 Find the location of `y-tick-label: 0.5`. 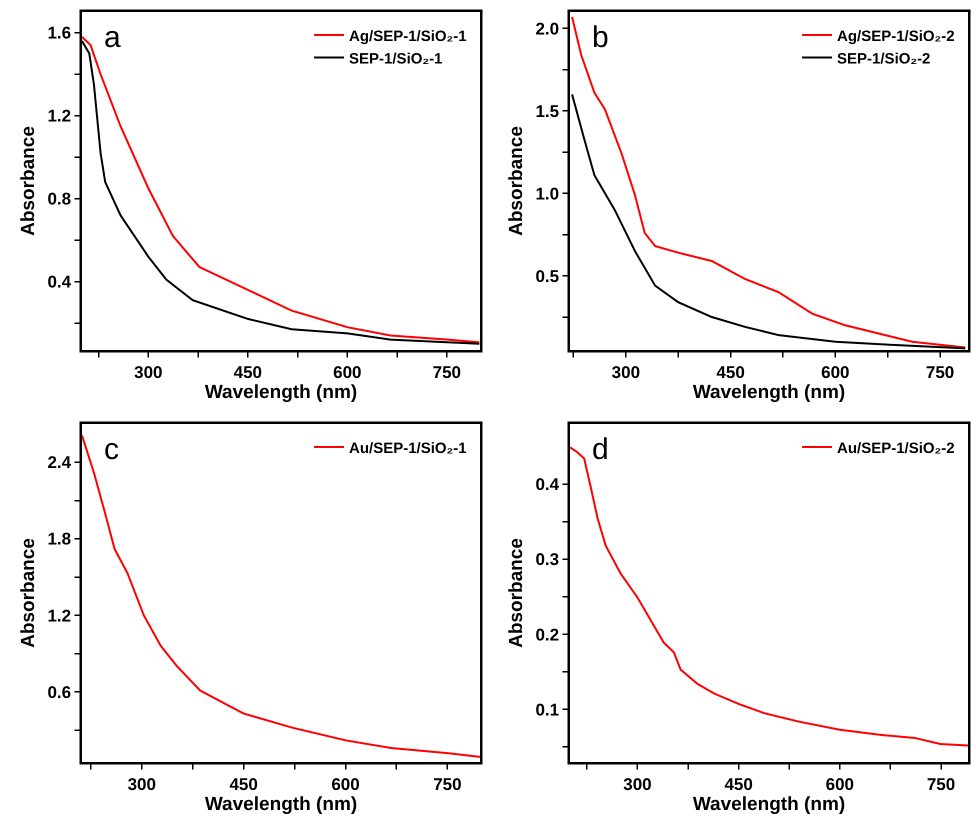

y-tick-label: 0.5 is located at coordinates (547, 276).